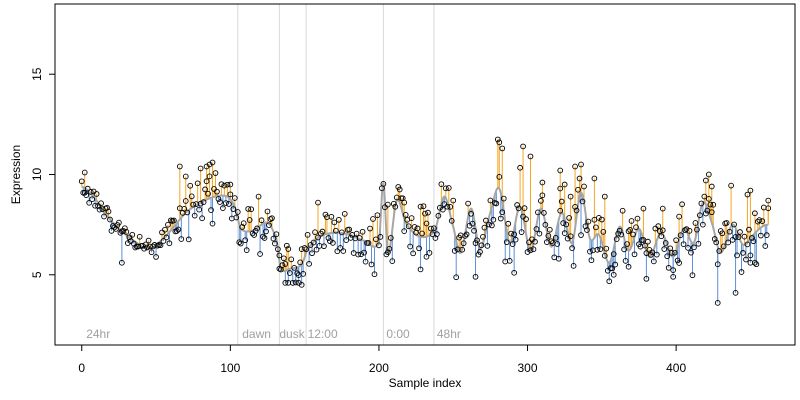 This screenshot has height=400, width=800. I want to click on x-tick-label: 0, so click(81, 368).